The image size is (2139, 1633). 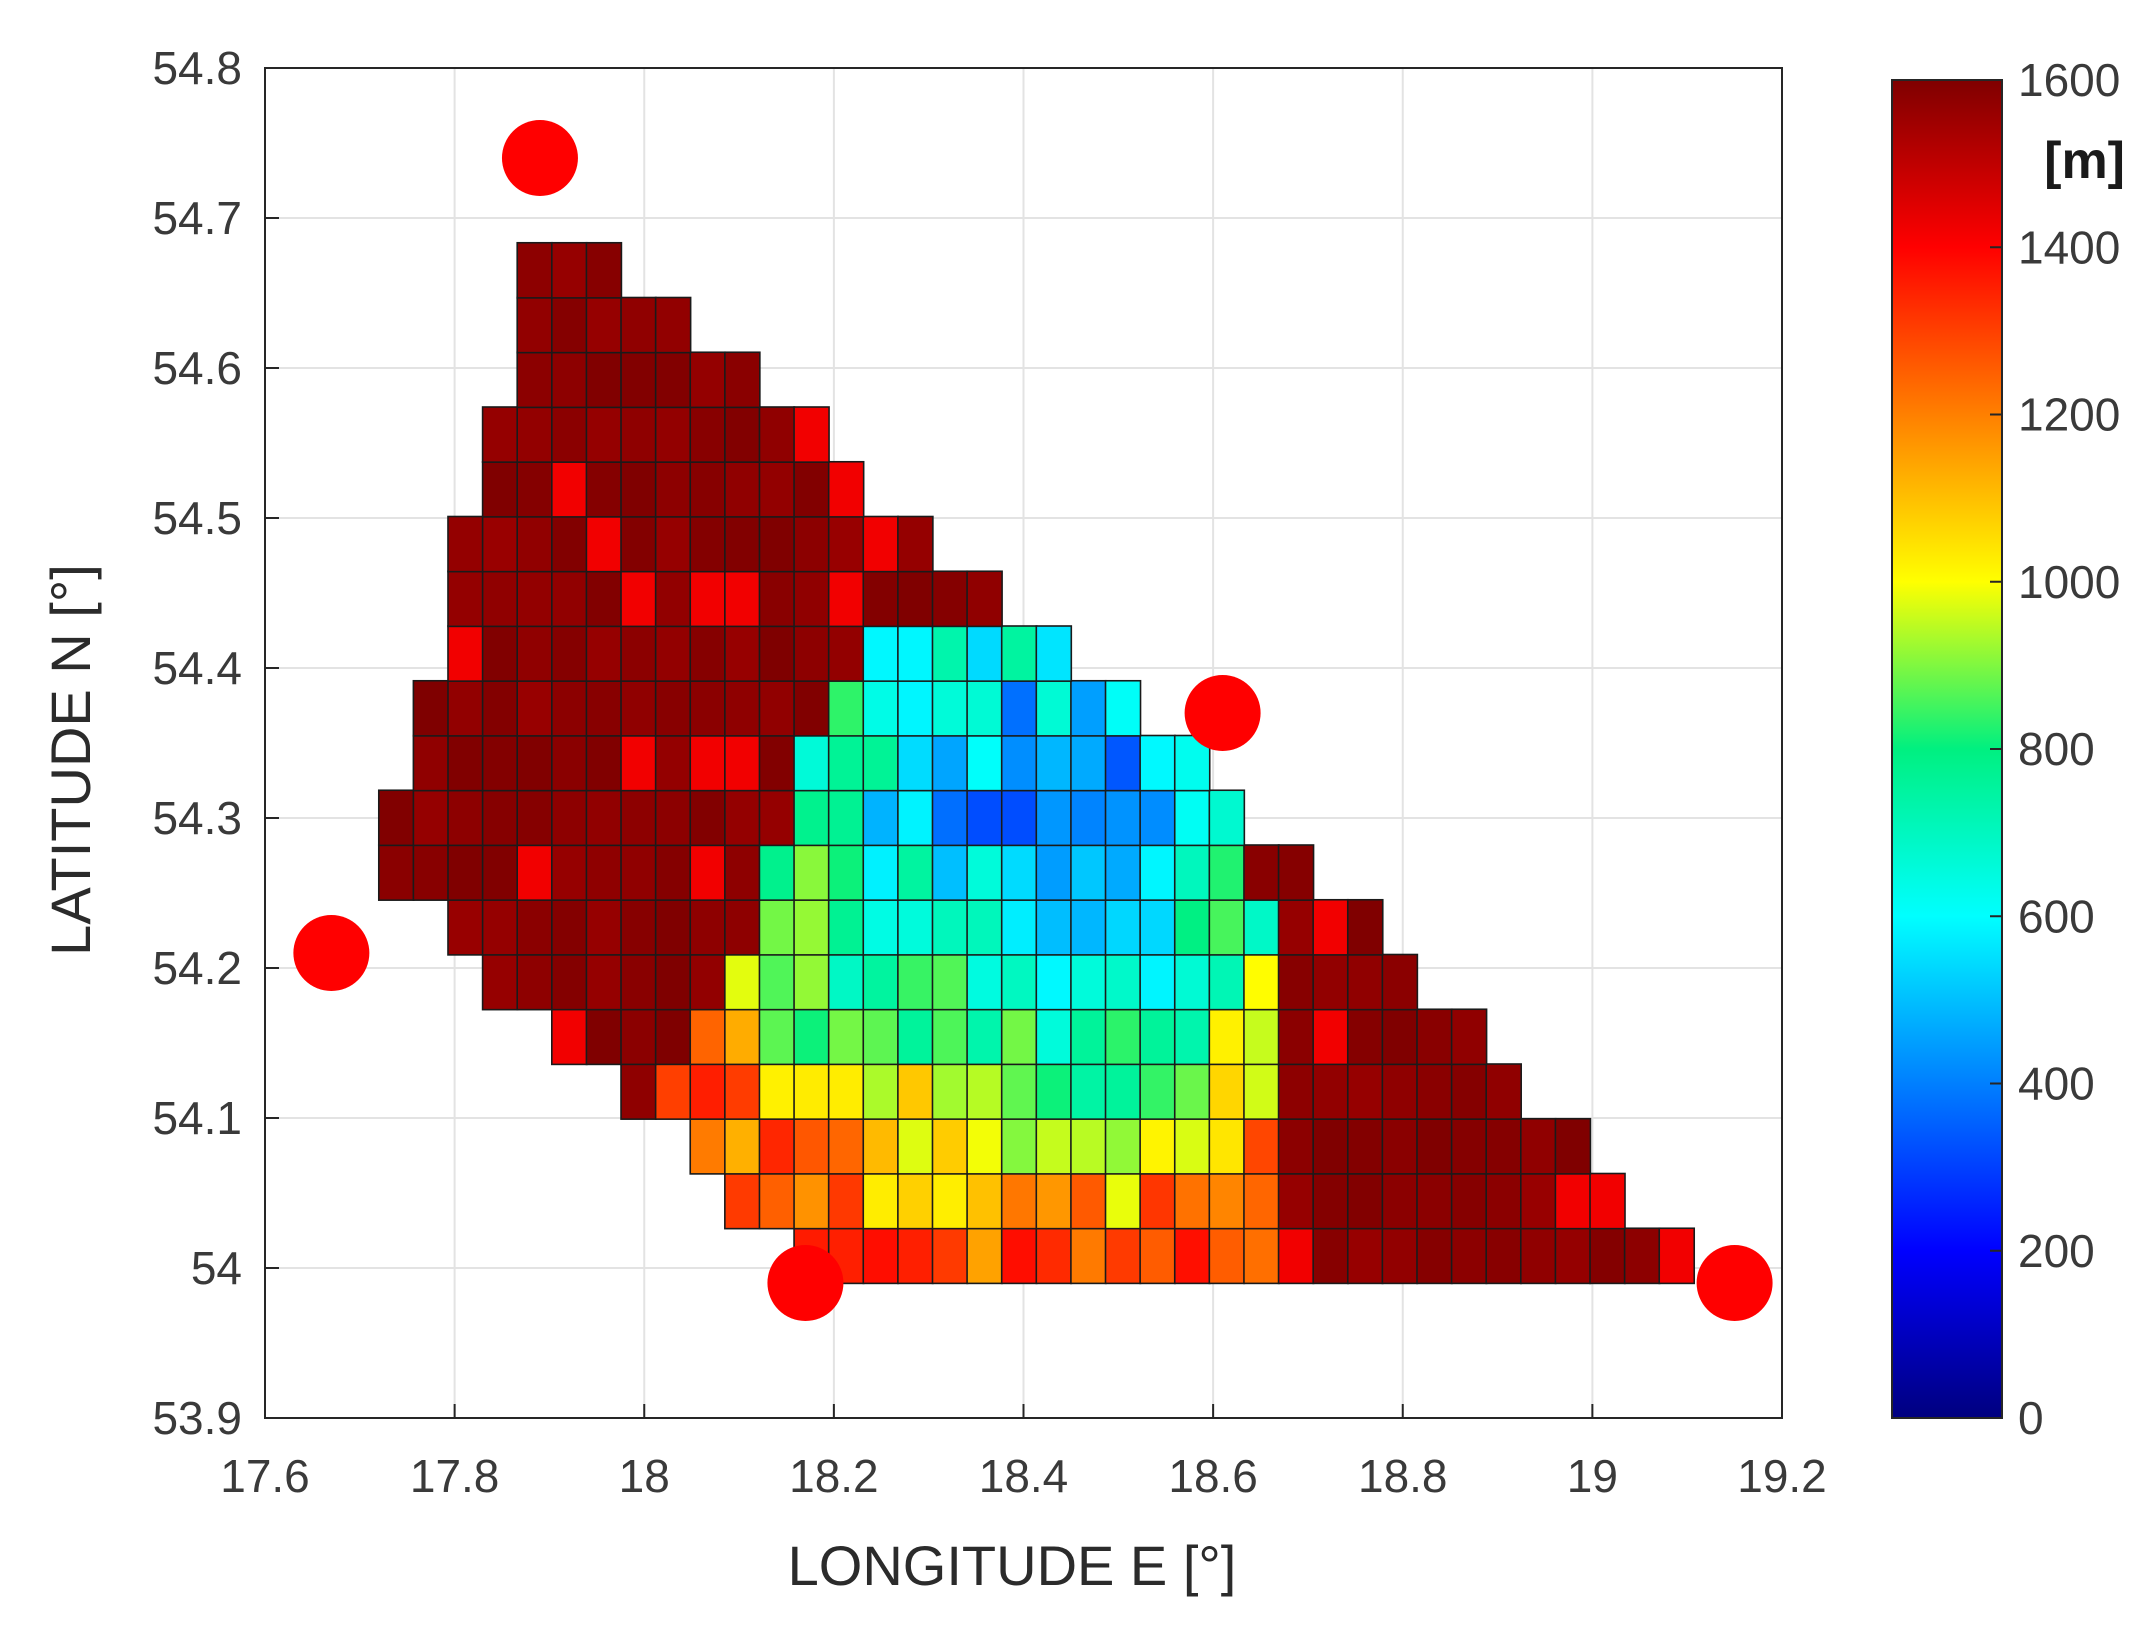 What do you see at coordinates (2056, 1084) in the screenshot?
I see `colorbar-tick-label: 400` at bounding box center [2056, 1084].